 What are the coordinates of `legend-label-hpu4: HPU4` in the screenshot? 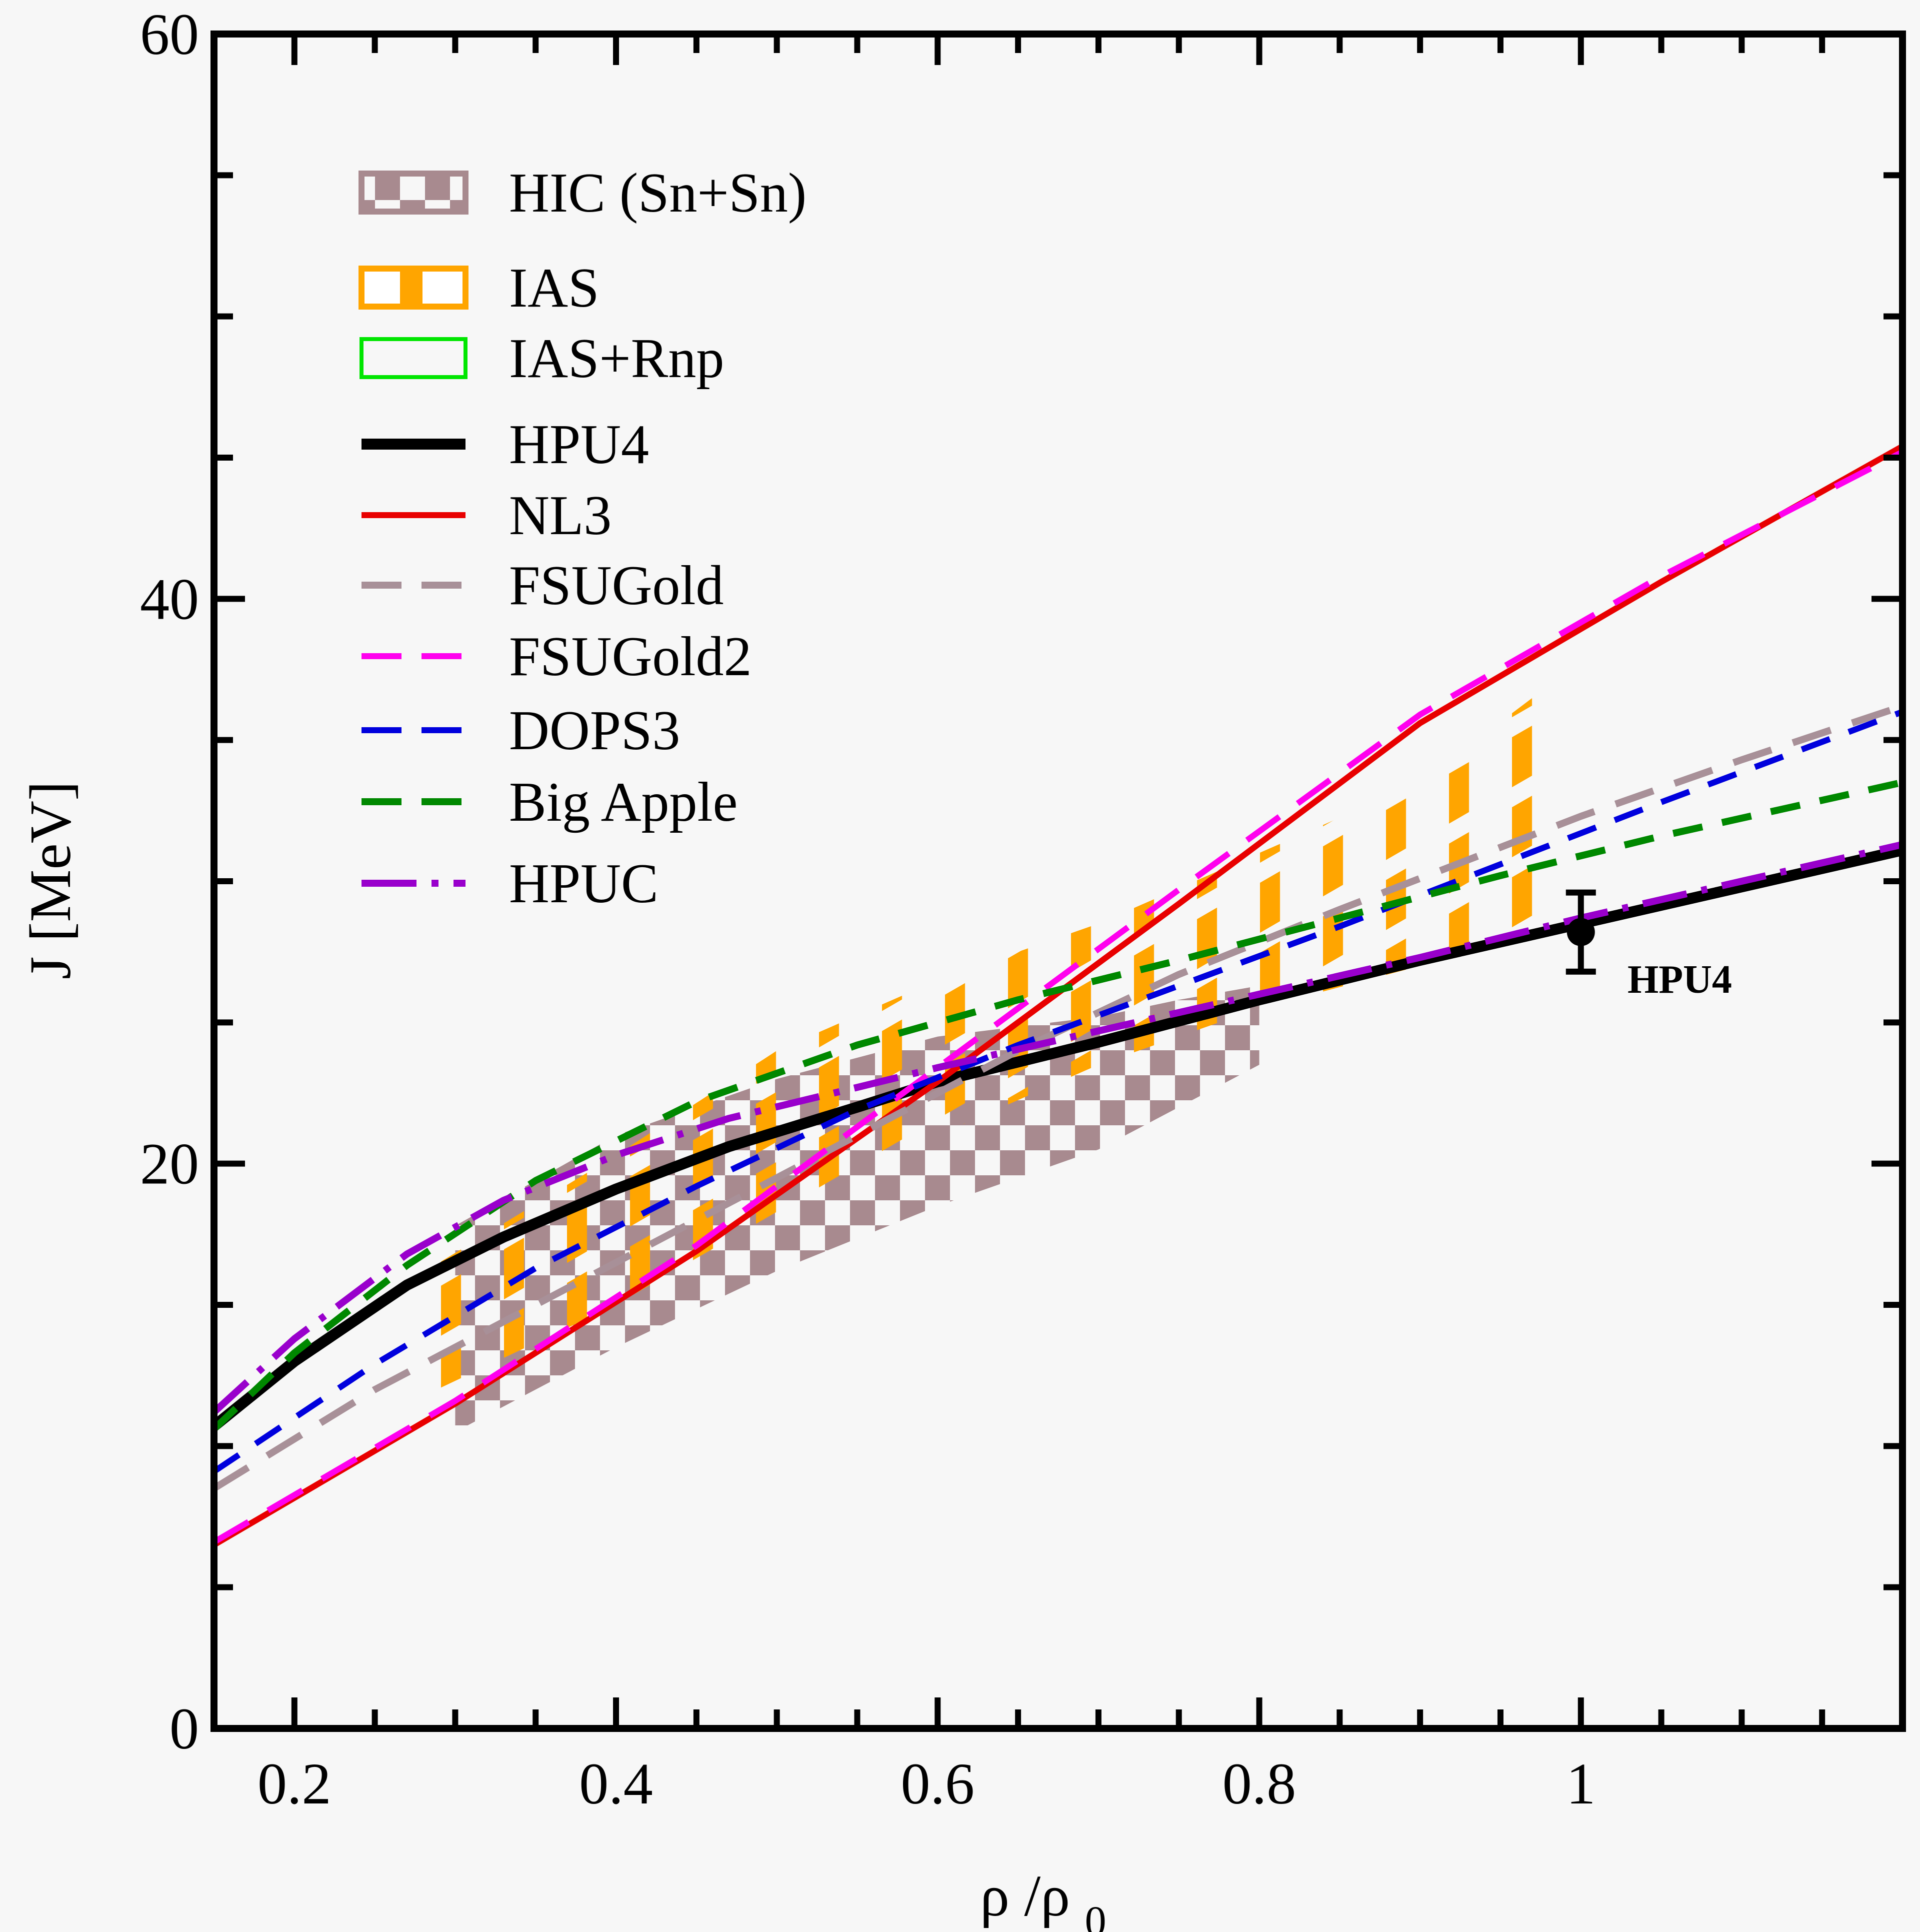 It's located at (579, 445).